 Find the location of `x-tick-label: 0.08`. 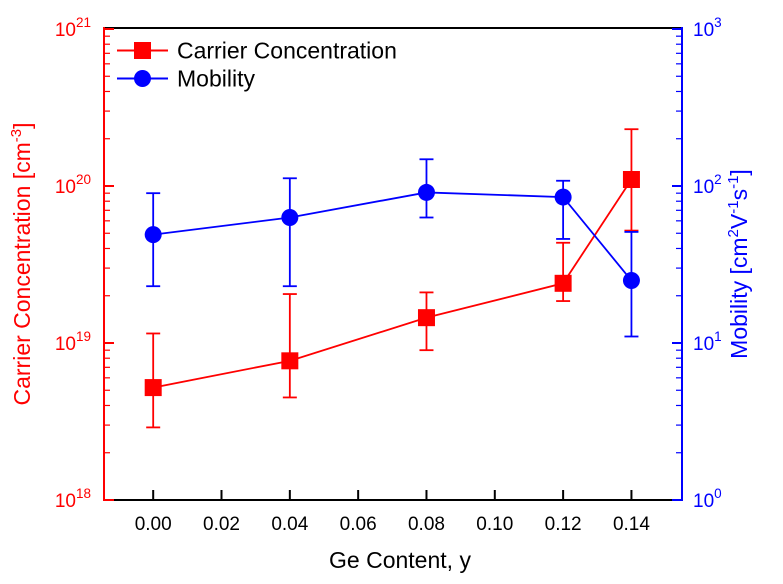

x-tick-label: 0.08 is located at coordinates (426, 524).